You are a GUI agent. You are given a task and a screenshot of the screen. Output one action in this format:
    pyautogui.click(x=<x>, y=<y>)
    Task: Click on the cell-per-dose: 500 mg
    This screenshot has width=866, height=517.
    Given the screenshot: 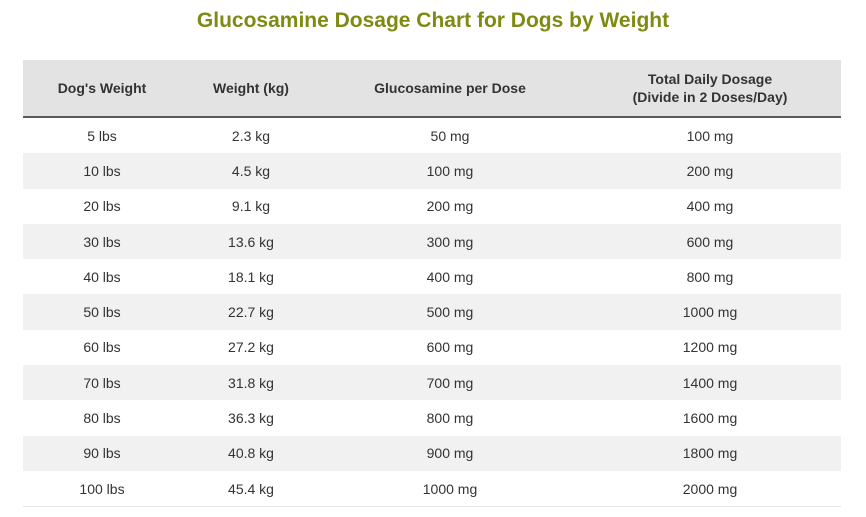 What is the action you would take?
    pyautogui.click(x=450, y=312)
    